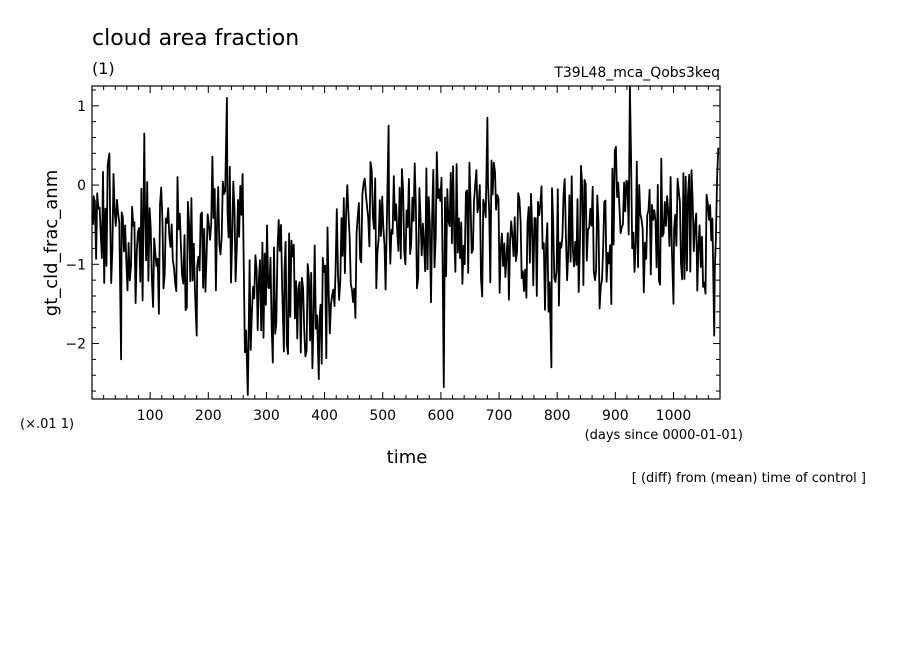 The height and width of the screenshot is (654, 904). What do you see at coordinates (81, 186) in the screenshot?
I see `y-tick-label: 0` at bounding box center [81, 186].